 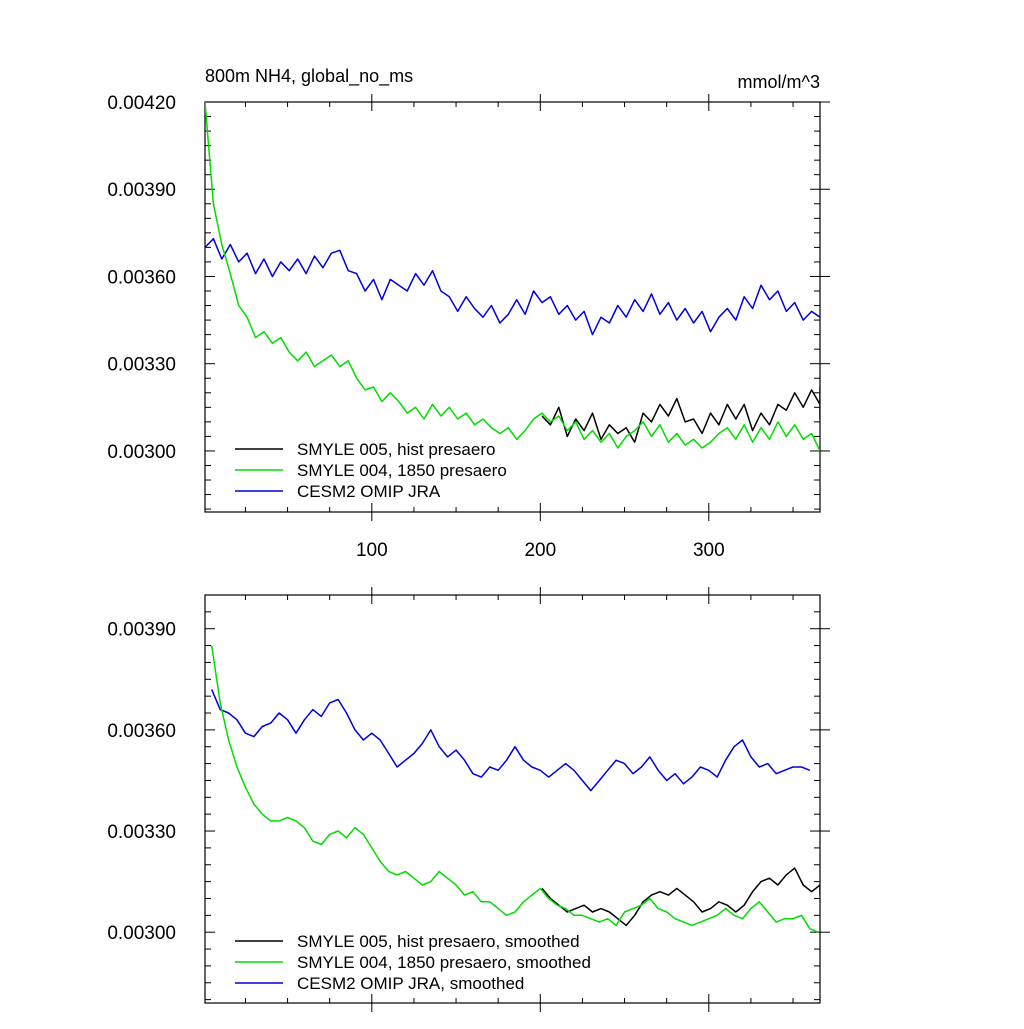 What do you see at coordinates (402, 470) in the screenshot?
I see `legend-label: SMYLE 004, 1850 presaero` at bounding box center [402, 470].